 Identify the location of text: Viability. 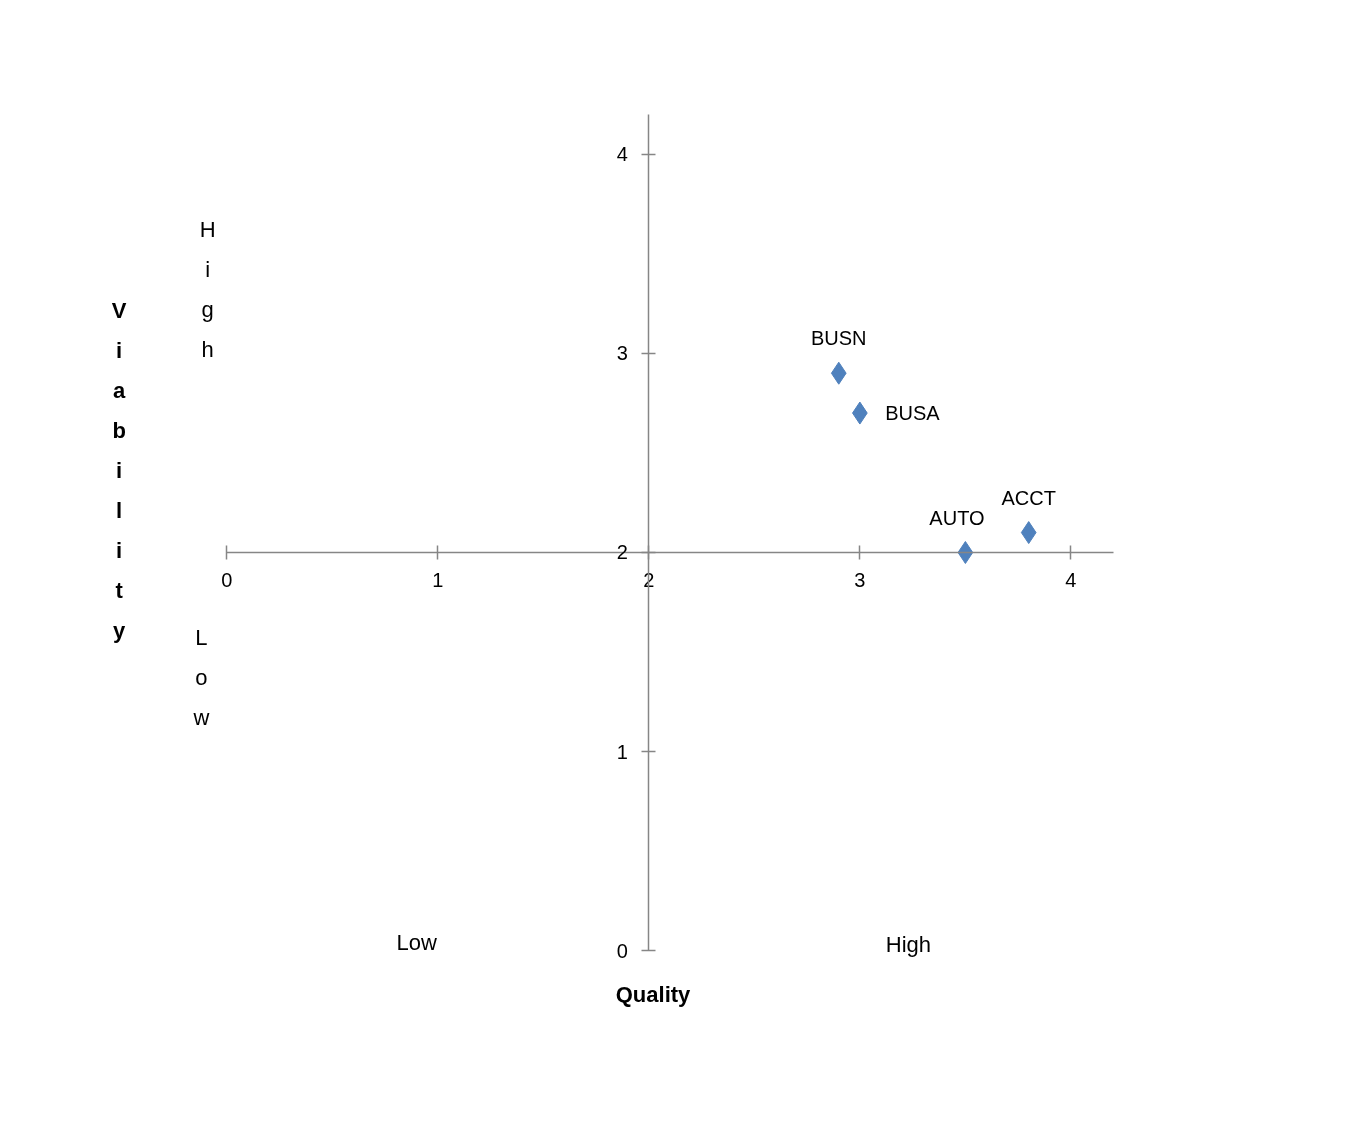
(119, 471).